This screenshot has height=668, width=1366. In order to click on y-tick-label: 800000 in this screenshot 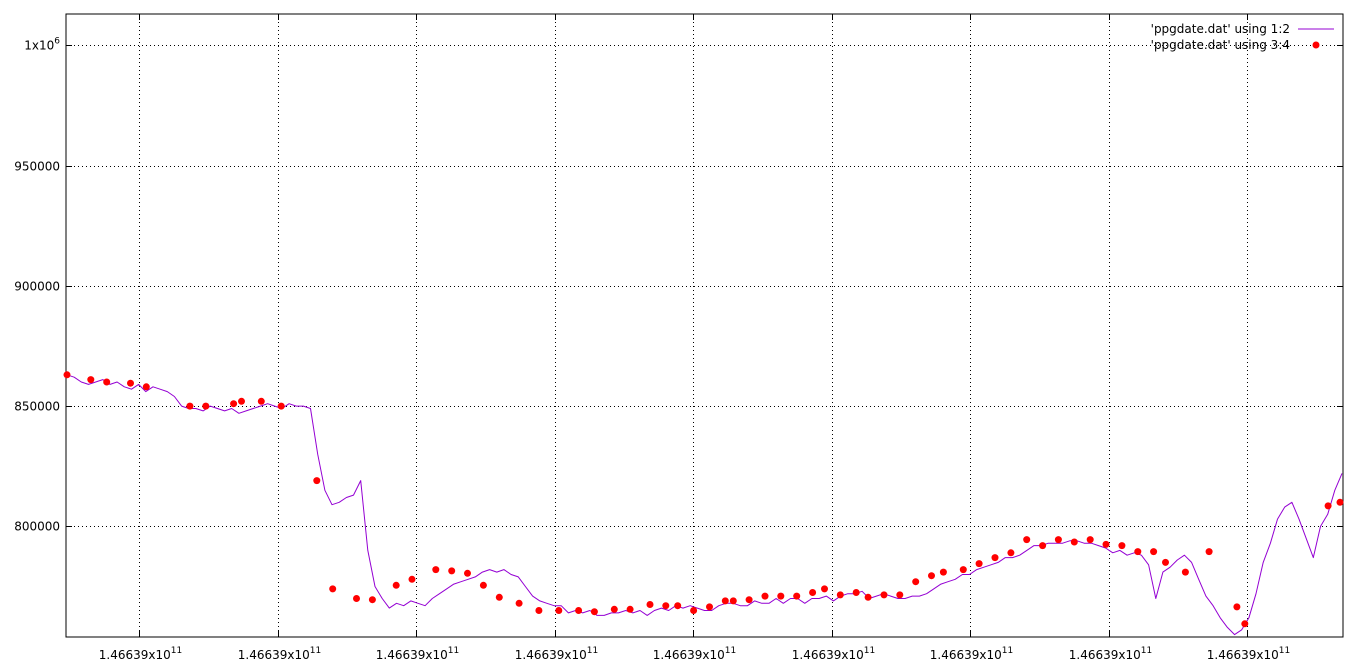, I will do `click(37, 527)`.